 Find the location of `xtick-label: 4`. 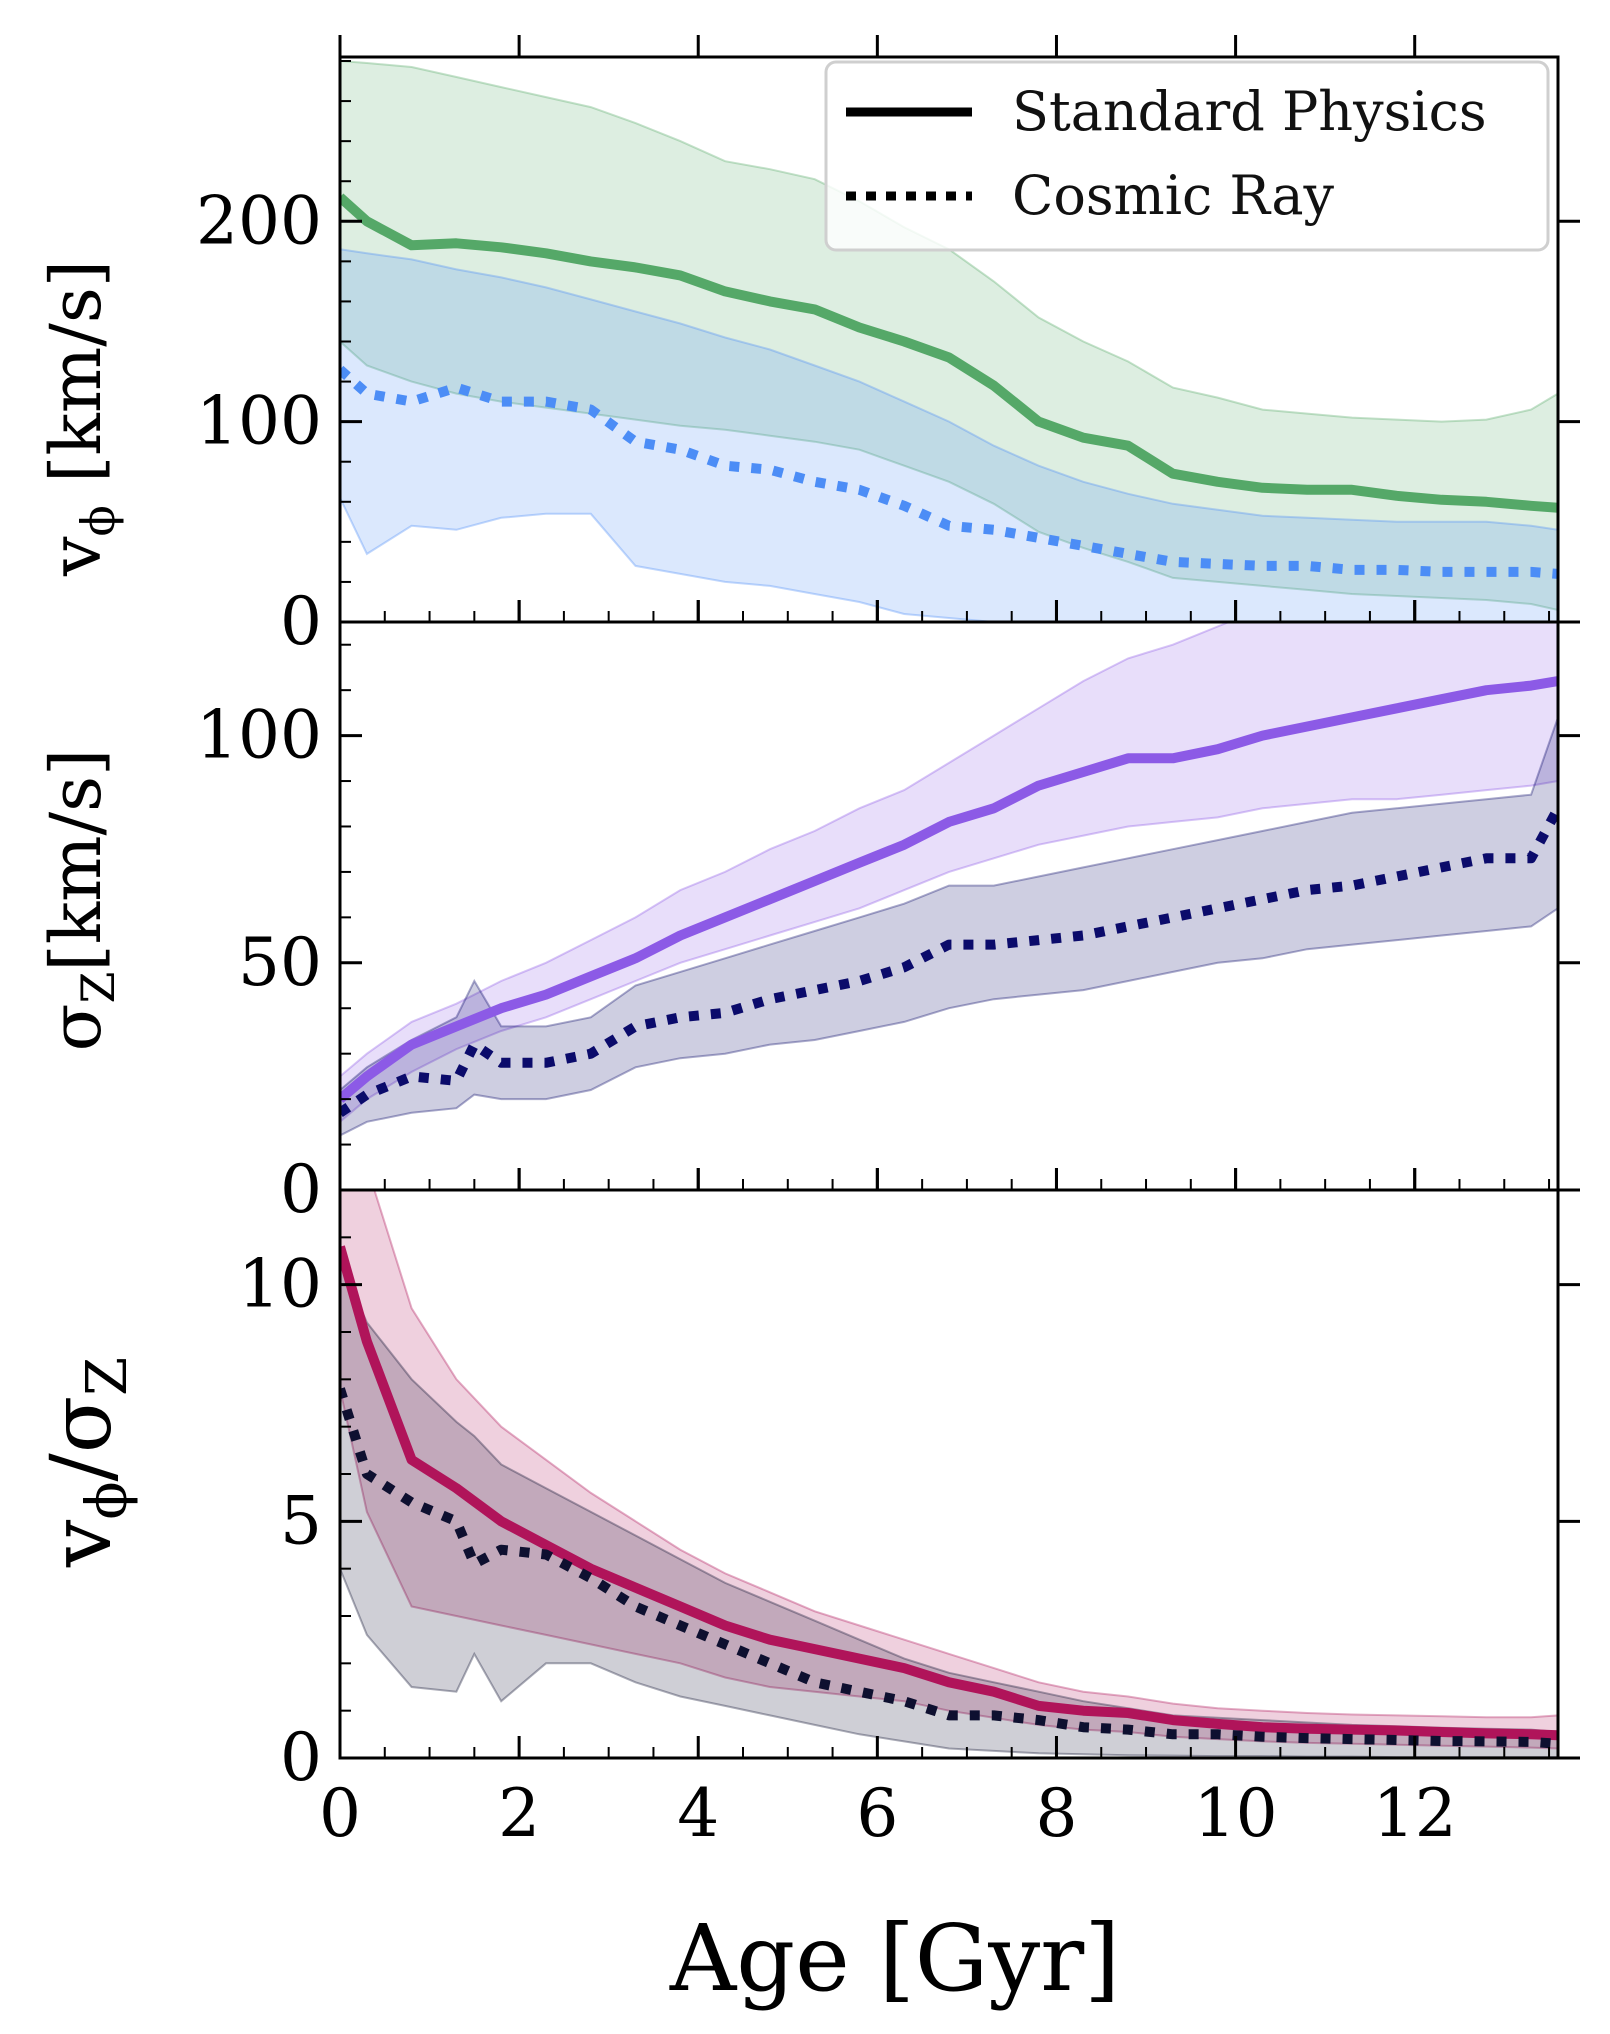

xtick-label: 4 is located at coordinates (698, 1813).